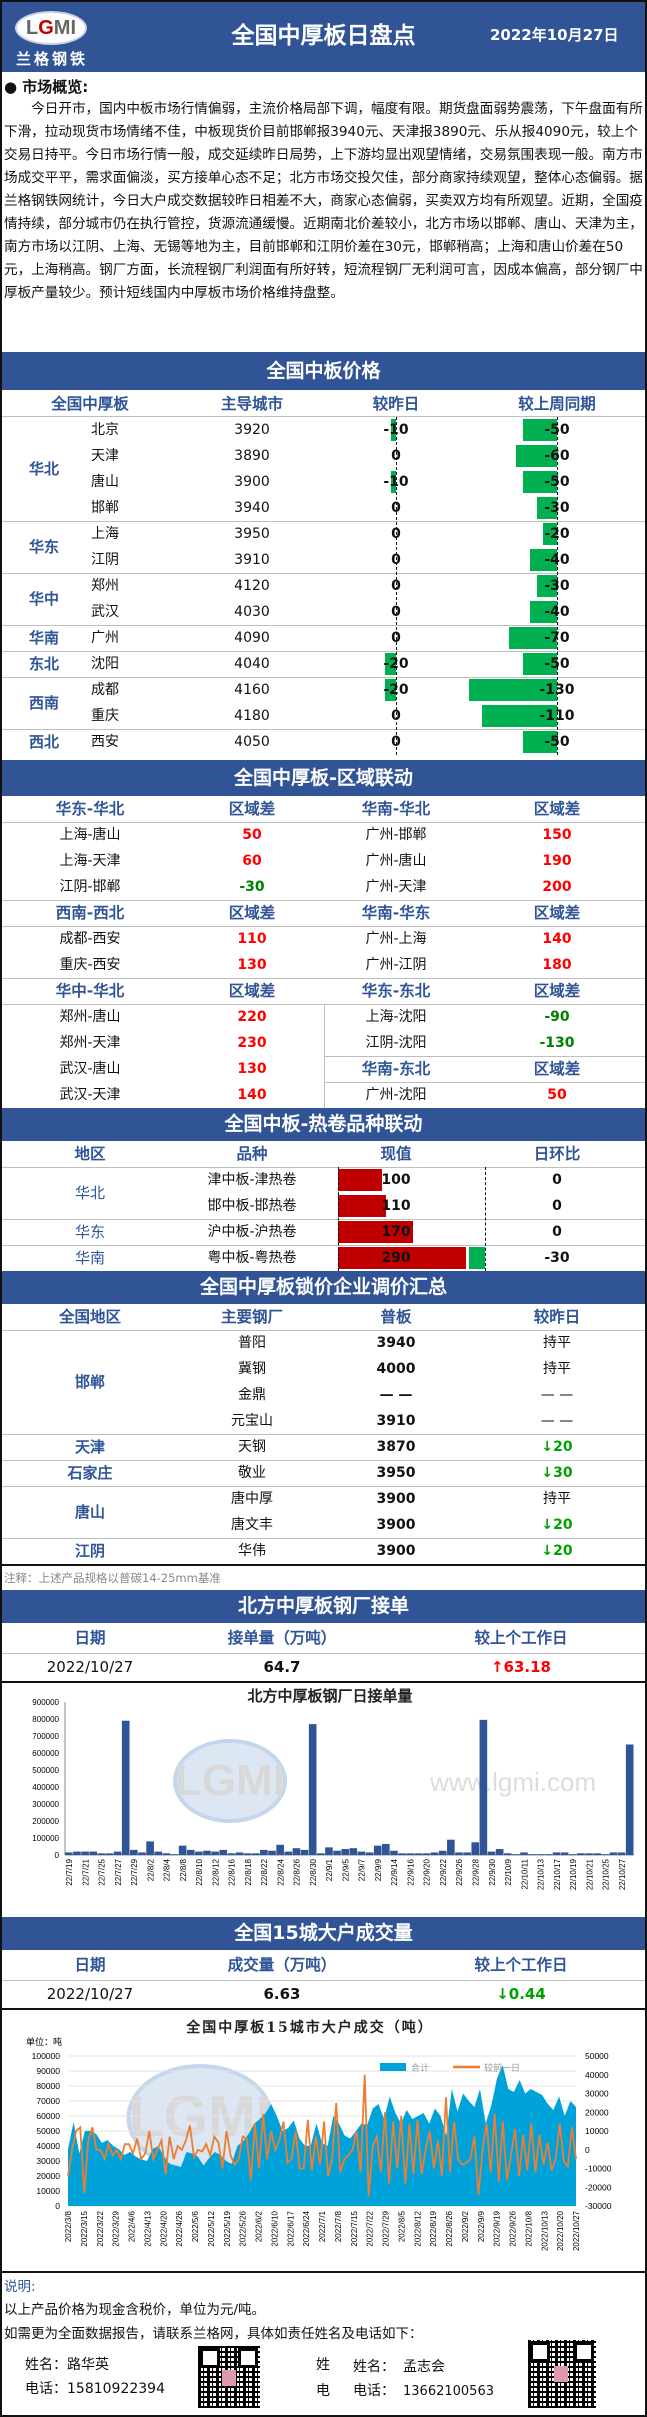  I want to click on column-header: 主导城市, so click(251, 404).